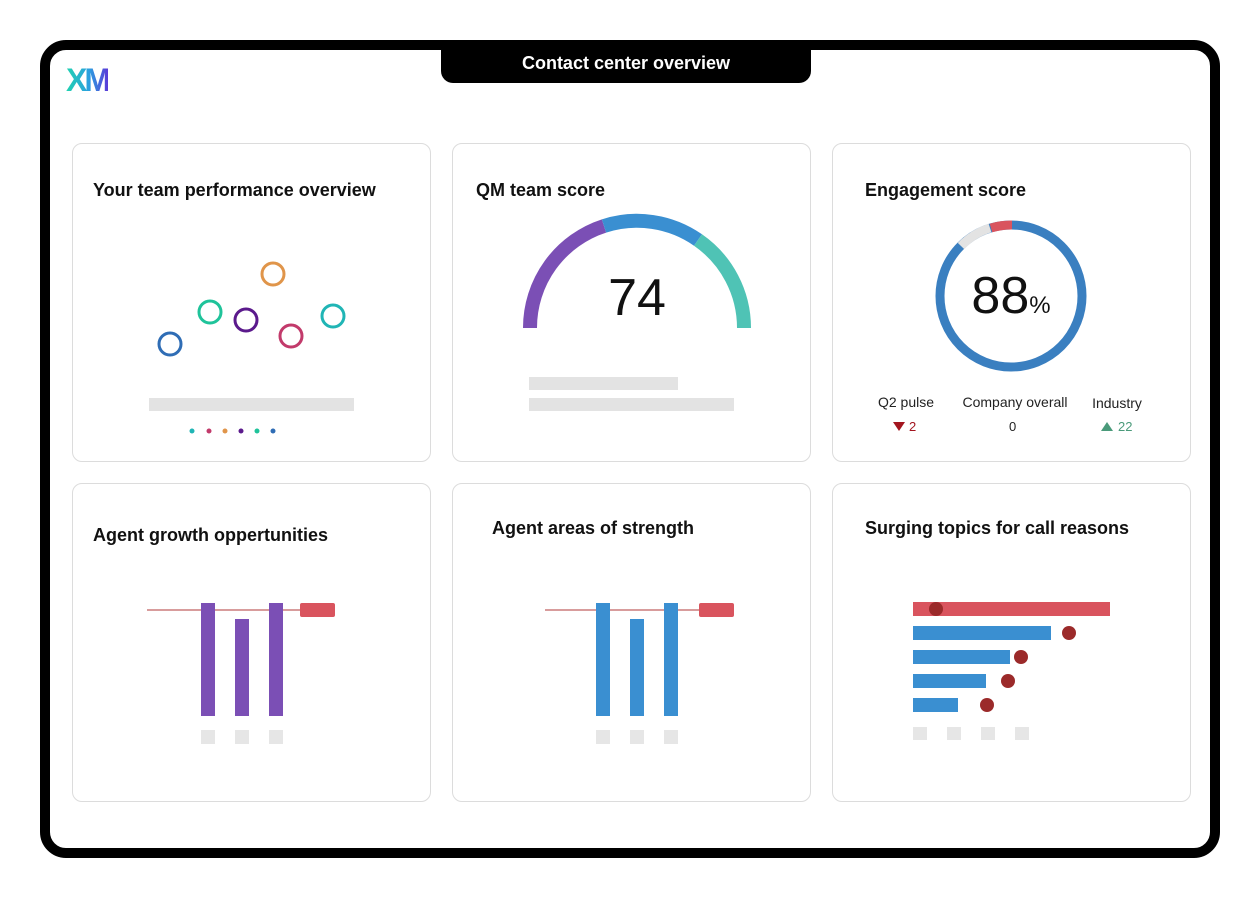 This screenshot has height=900, width=1260. I want to click on stat-label: Industry, so click(1117, 403).